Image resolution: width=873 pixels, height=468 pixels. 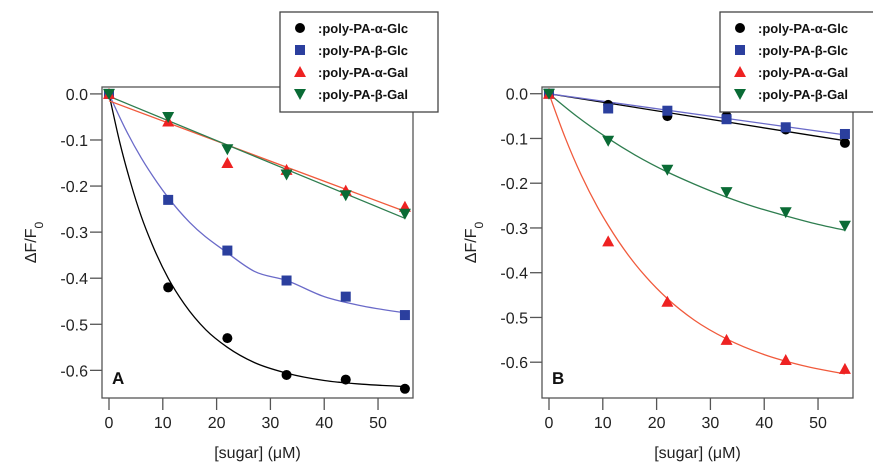 I want to click on annotation: B, so click(x=558, y=378).